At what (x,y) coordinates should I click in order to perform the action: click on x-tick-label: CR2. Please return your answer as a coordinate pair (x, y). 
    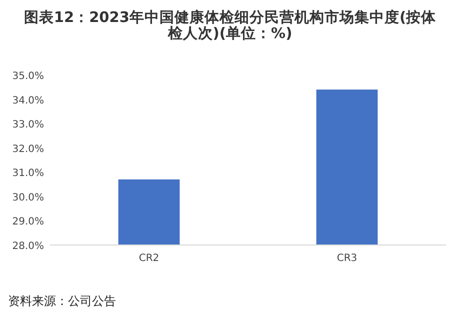
    Looking at the image, I should click on (149, 258).